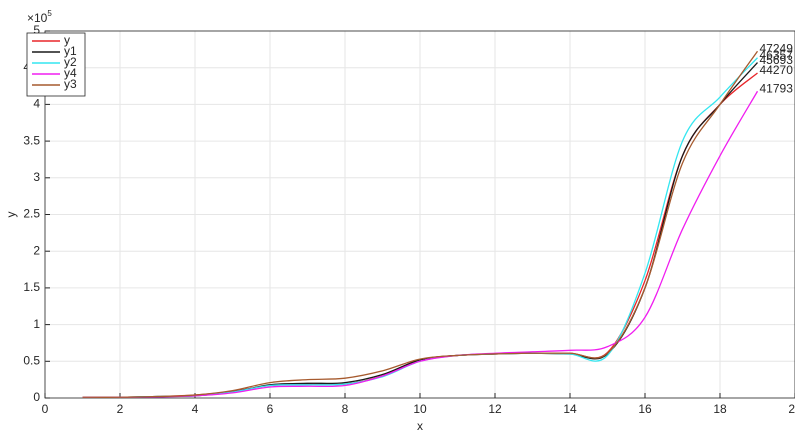 Image resolution: width=795 pixels, height=430 pixels. I want to click on y-tick-label: 5, so click(36, 30).